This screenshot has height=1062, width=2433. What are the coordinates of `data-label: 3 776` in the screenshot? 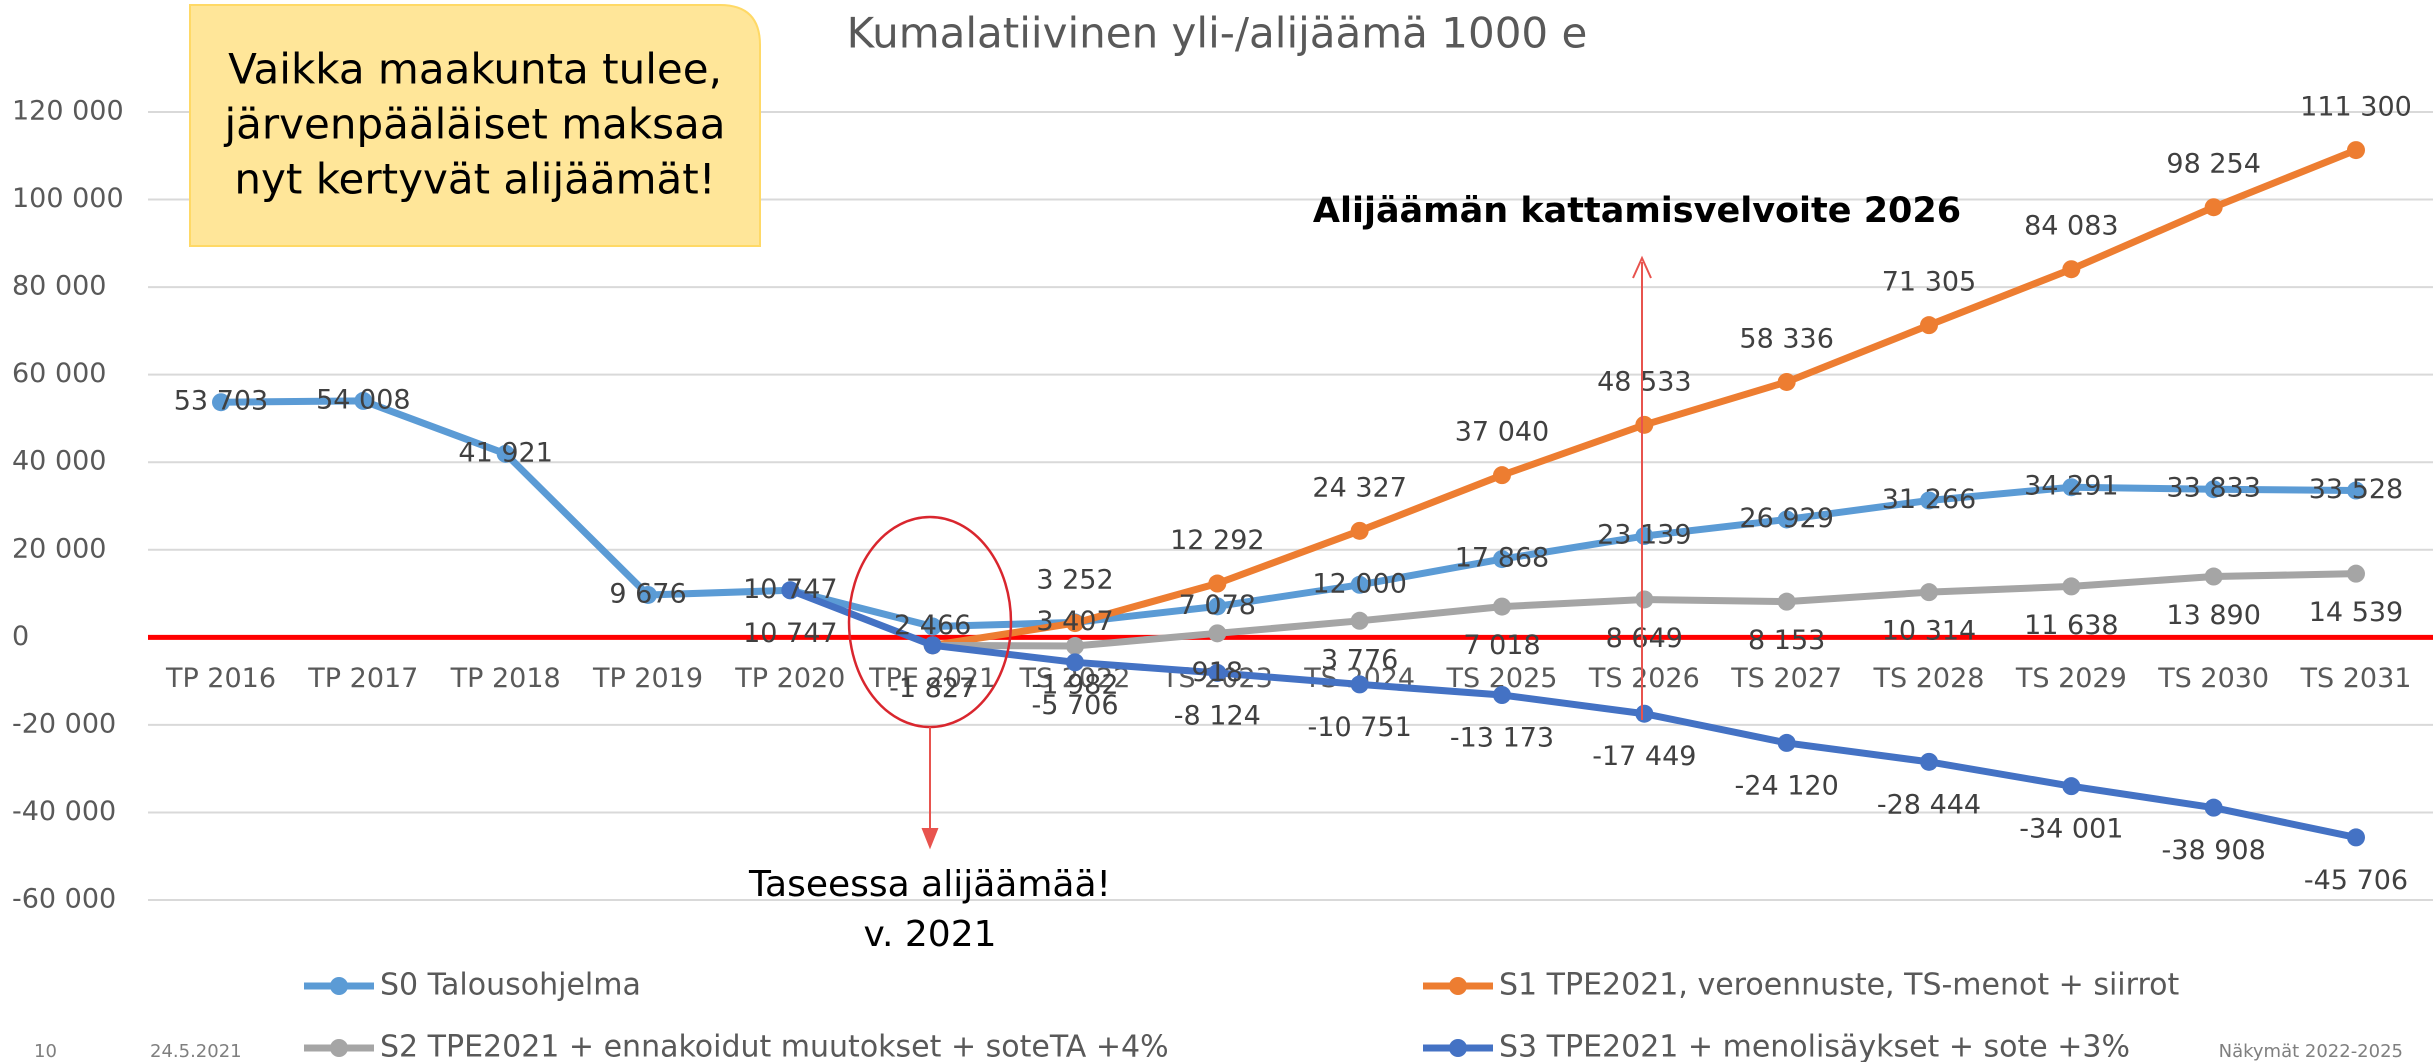 It's located at (1359, 659).